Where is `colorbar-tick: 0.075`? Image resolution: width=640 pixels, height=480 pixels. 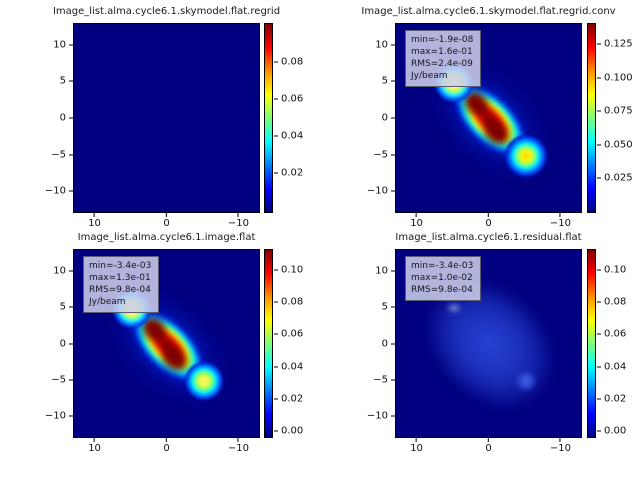
colorbar-tick: 0.075 is located at coordinates (615, 111).